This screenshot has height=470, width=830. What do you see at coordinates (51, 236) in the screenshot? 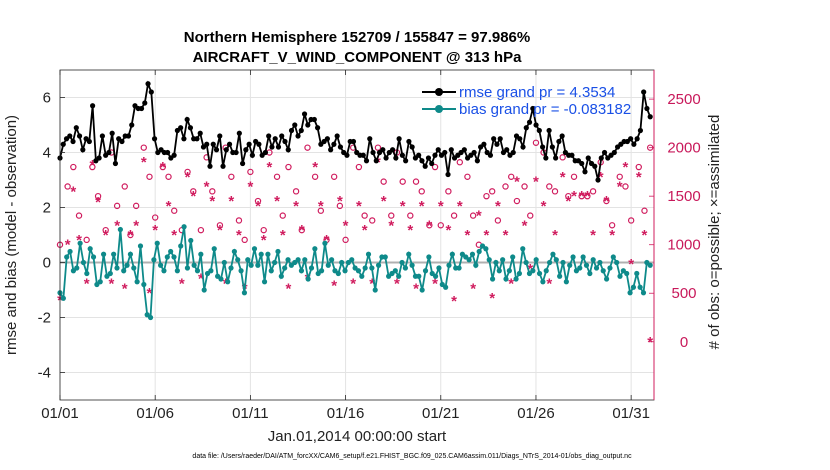
I see `y-axis-left: -4 -2 0 2 4 6` at bounding box center [51, 236].